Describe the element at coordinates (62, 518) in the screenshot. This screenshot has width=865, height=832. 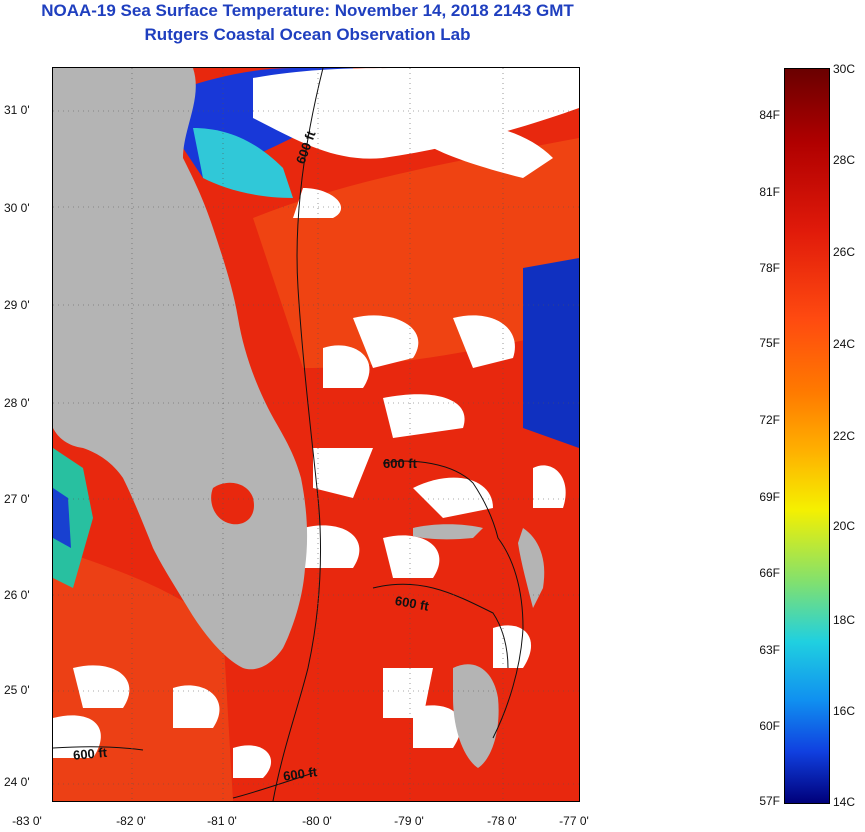
I see `cold-water-west2` at that location.